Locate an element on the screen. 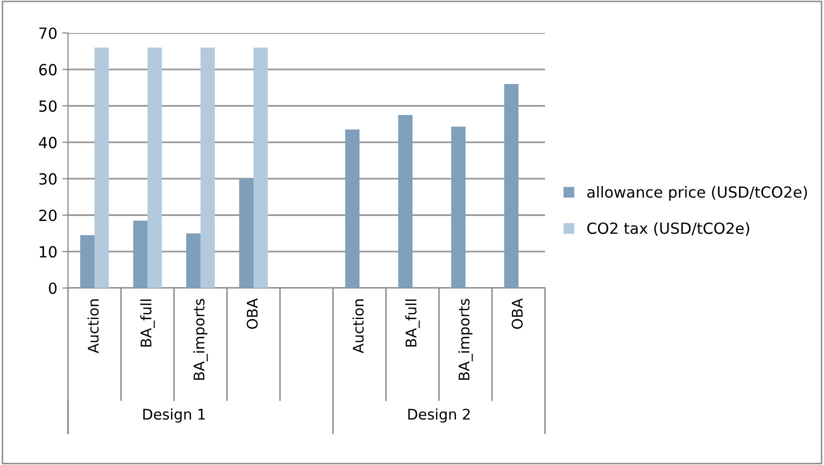 This screenshot has height=465, width=824. legend-label: CO2 tax (USD/tCO2e) is located at coordinates (668, 229).